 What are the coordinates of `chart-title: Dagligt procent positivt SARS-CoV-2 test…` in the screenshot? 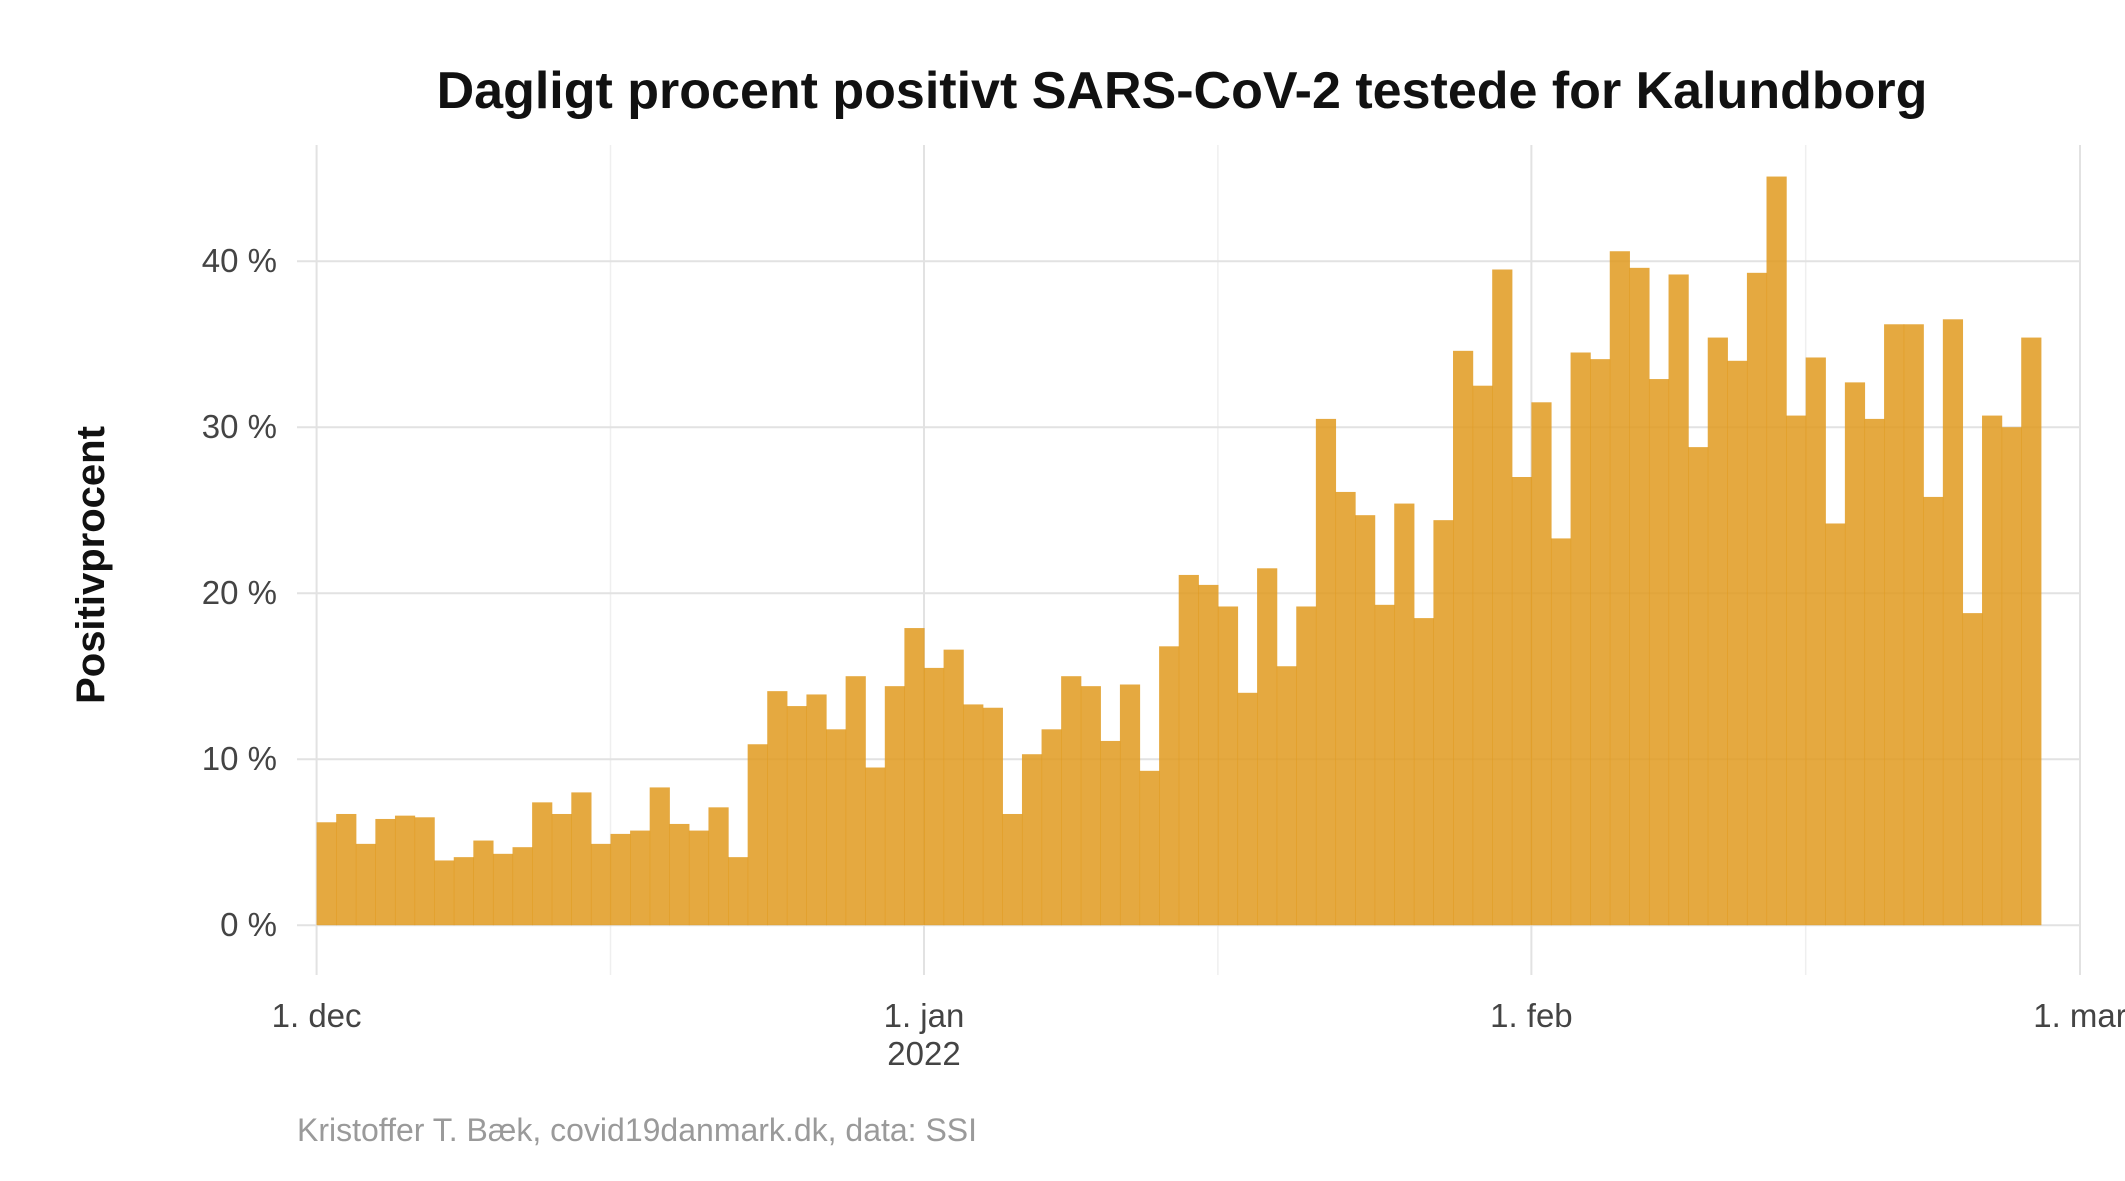 It's located at (1182, 91).